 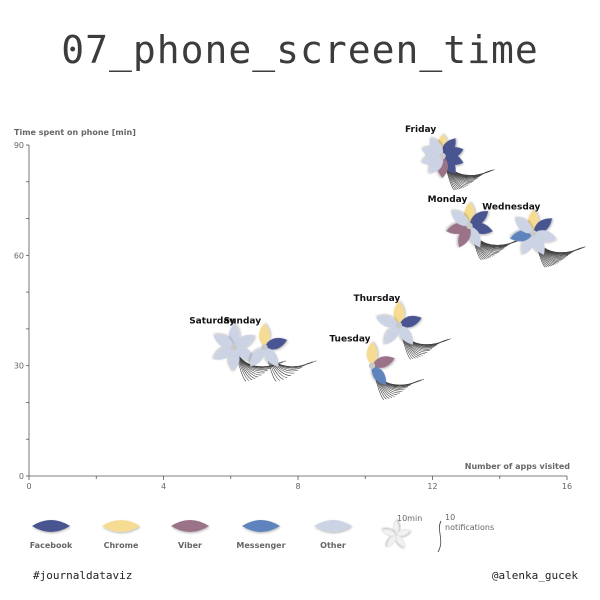 What do you see at coordinates (448, 200) in the screenshot?
I see `day-label: Monday` at bounding box center [448, 200].